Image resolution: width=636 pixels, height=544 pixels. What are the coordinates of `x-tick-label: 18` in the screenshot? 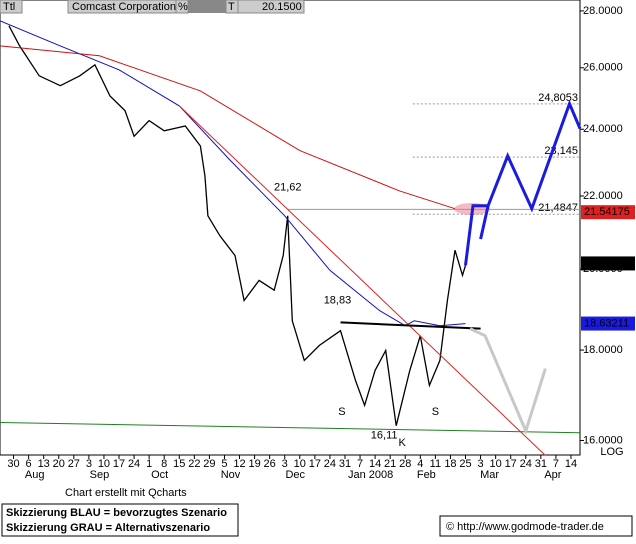 It's located at (450, 464).